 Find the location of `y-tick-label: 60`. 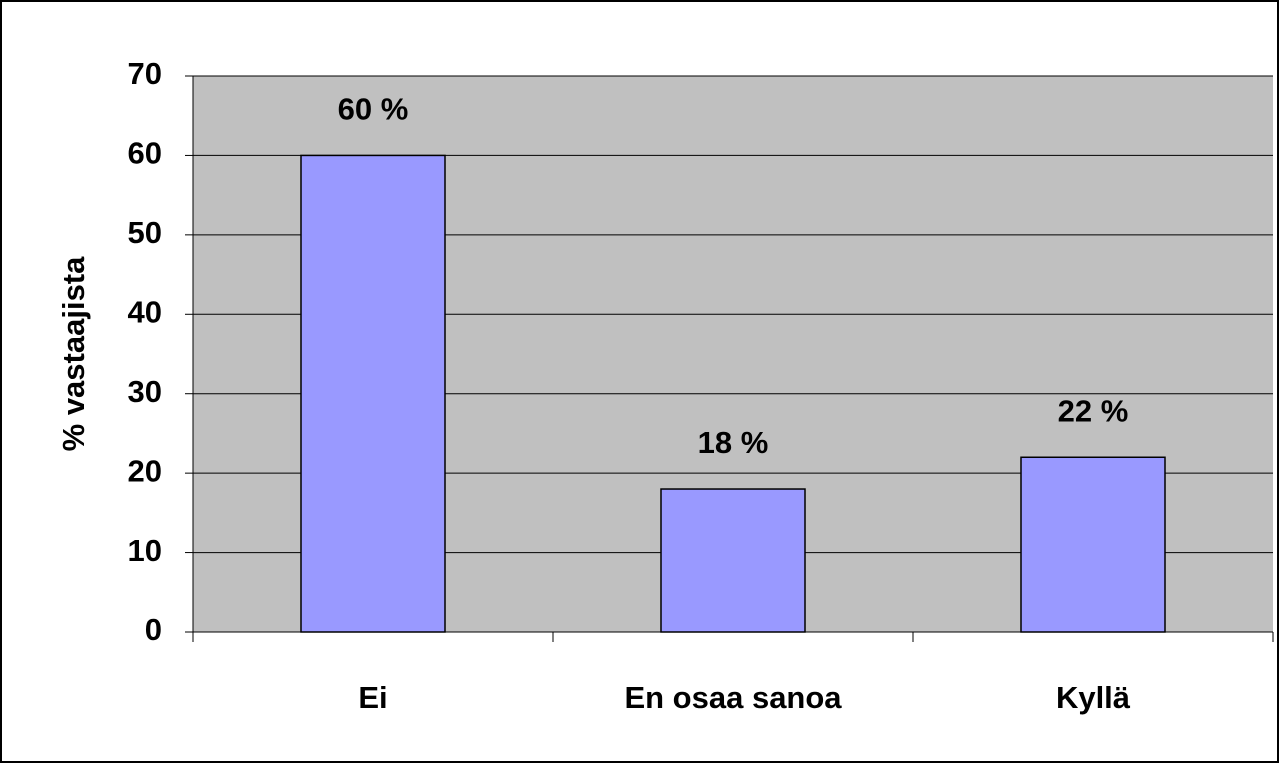

y-tick-label: 60 is located at coordinates (145, 153).